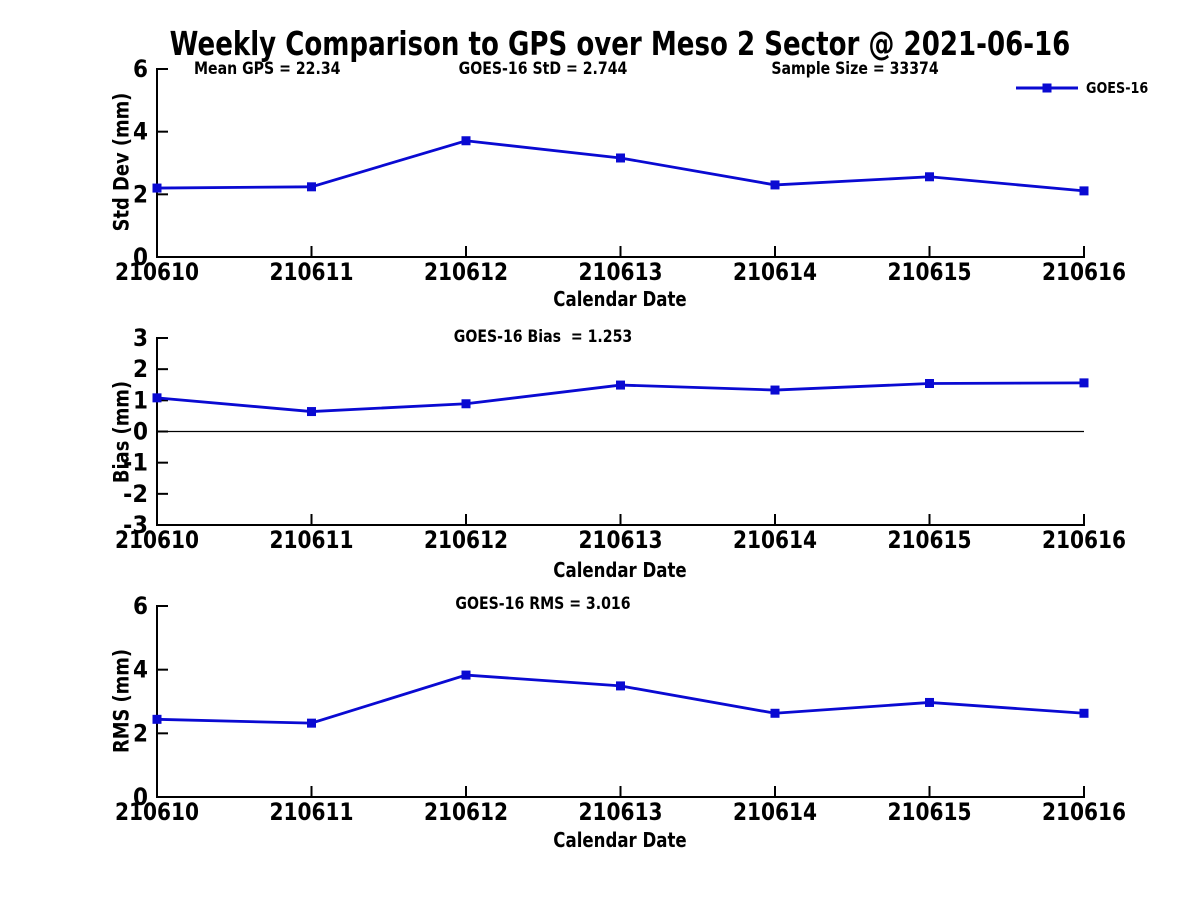  What do you see at coordinates (135, 525) in the screenshot?
I see `y-tick-label: -3` at bounding box center [135, 525].